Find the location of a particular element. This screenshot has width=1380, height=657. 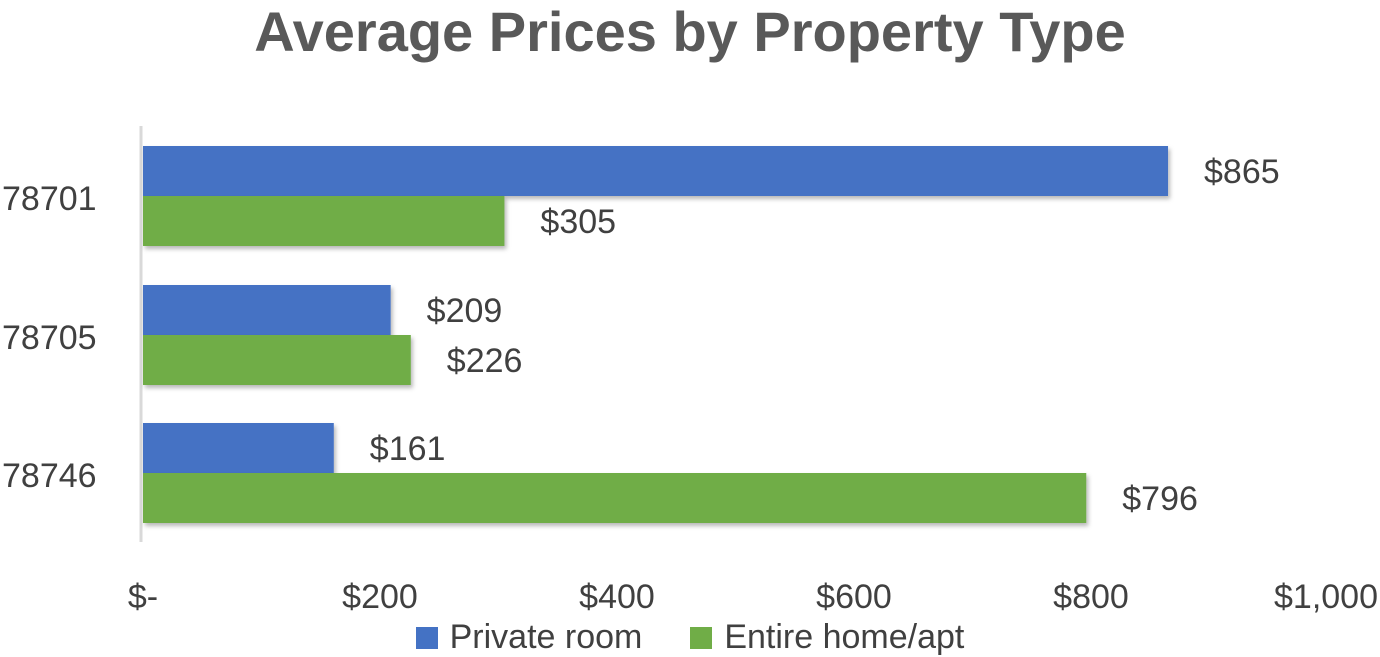

category-label-78701: 78701 is located at coordinates (49, 199).